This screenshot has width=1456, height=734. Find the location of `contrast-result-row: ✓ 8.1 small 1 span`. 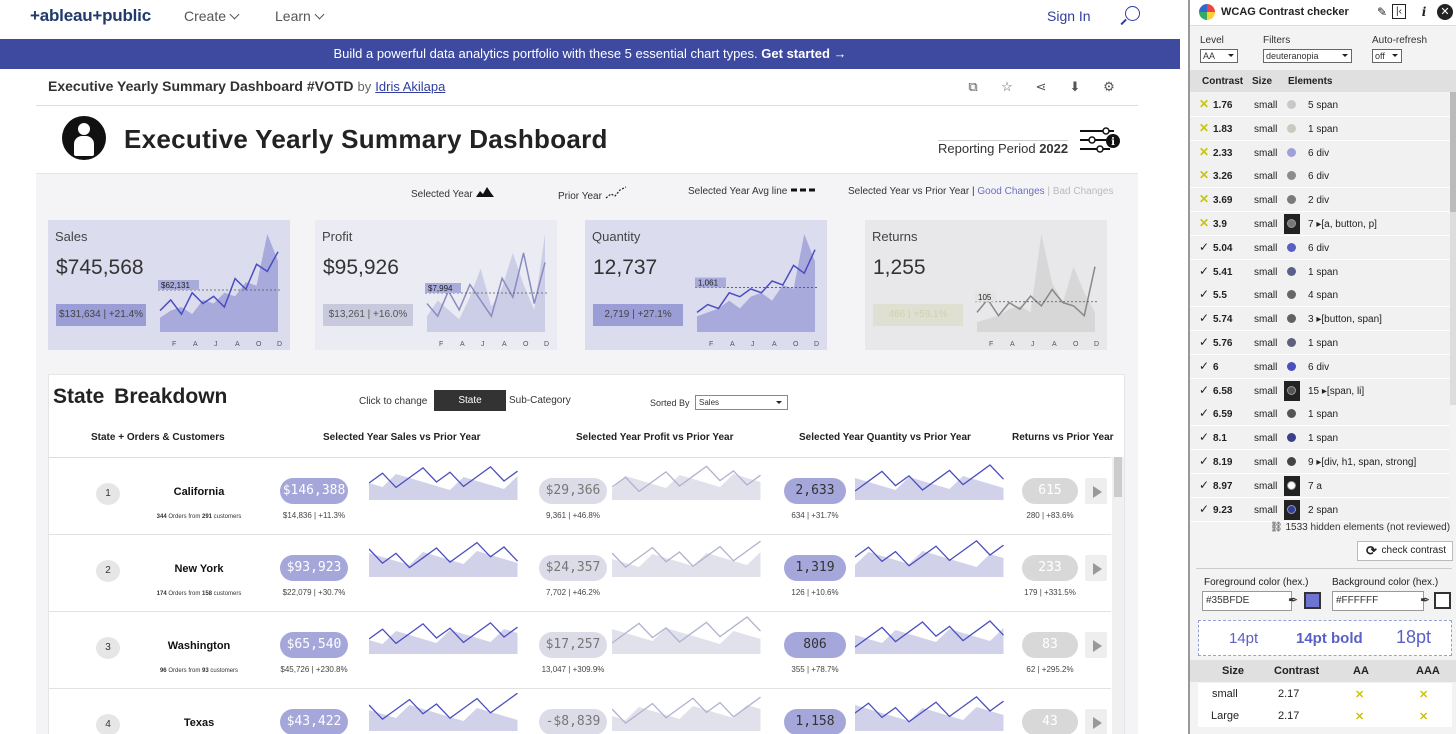

contrast-result-row: ✓ 8.1 small 1 span is located at coordinates (1320, 438).